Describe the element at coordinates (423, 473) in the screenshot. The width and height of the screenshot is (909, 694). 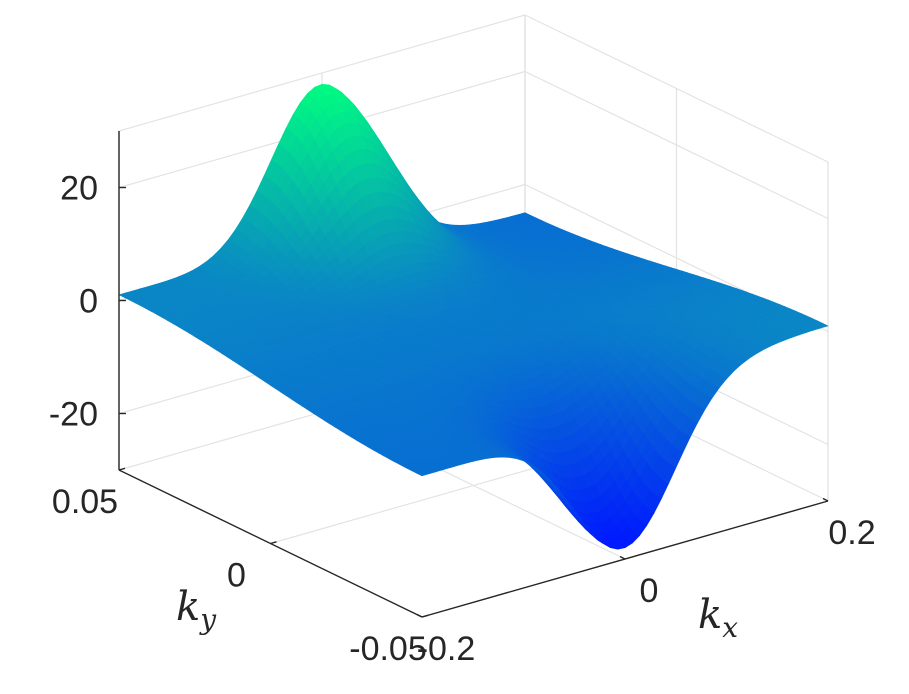
I see `surface-patch` at that location.